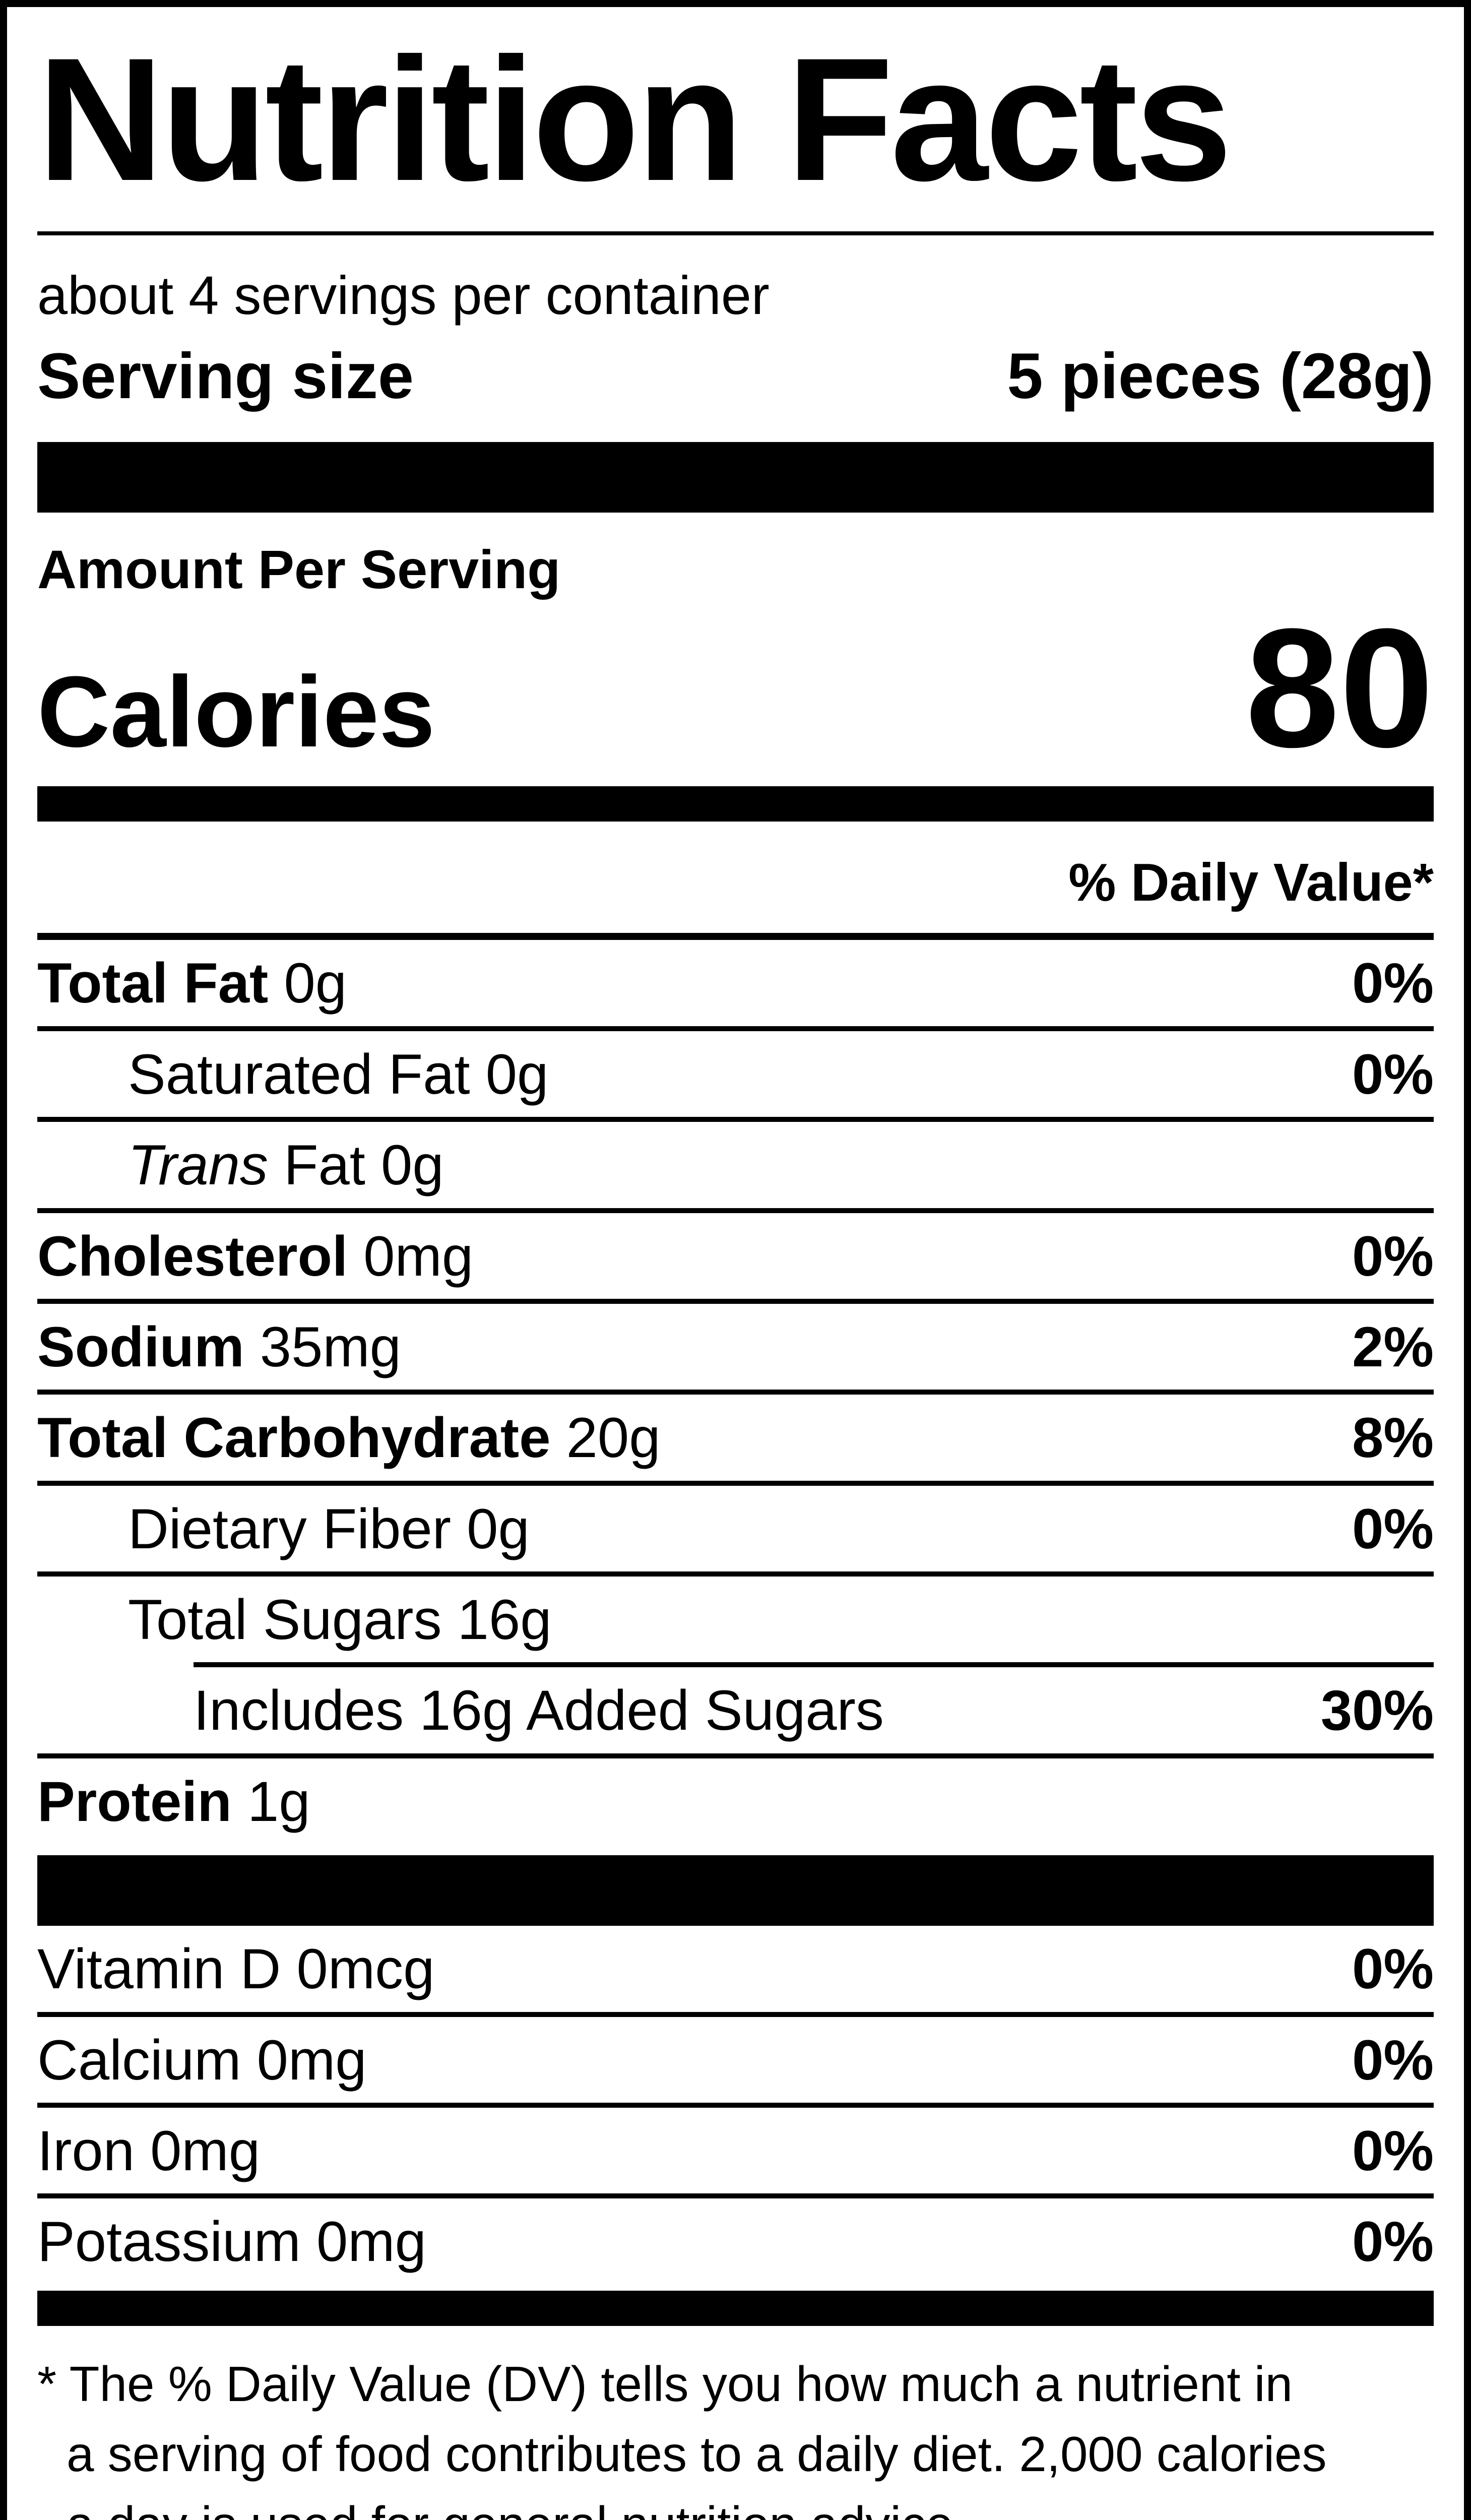  I want to click on nutrient-row: Dietary Fiber 0g 0%, so click(735, 1528).